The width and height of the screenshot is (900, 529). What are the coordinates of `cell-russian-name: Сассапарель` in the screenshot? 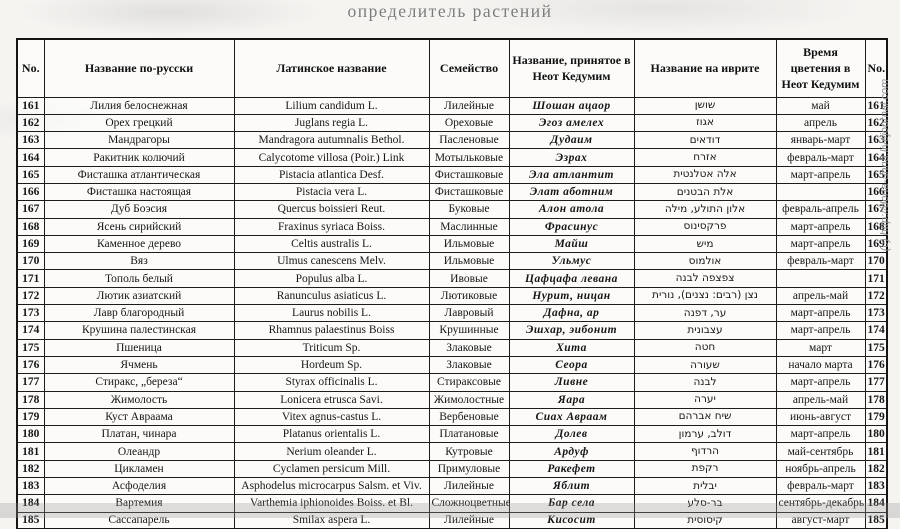 It's located at (139, 520).